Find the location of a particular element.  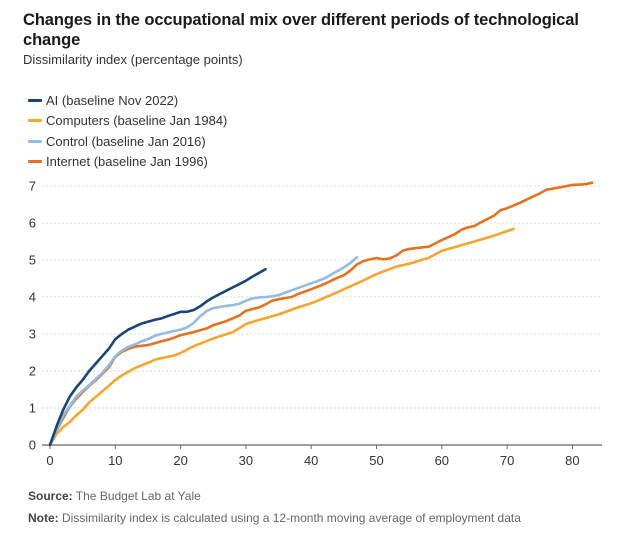

y-tick-label: 2 is located at coordinates (32, 371).